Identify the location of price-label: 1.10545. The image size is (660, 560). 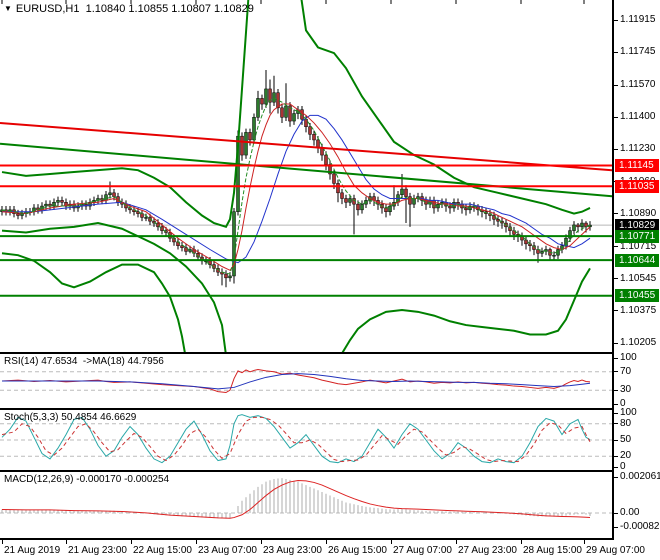
(638, 278).